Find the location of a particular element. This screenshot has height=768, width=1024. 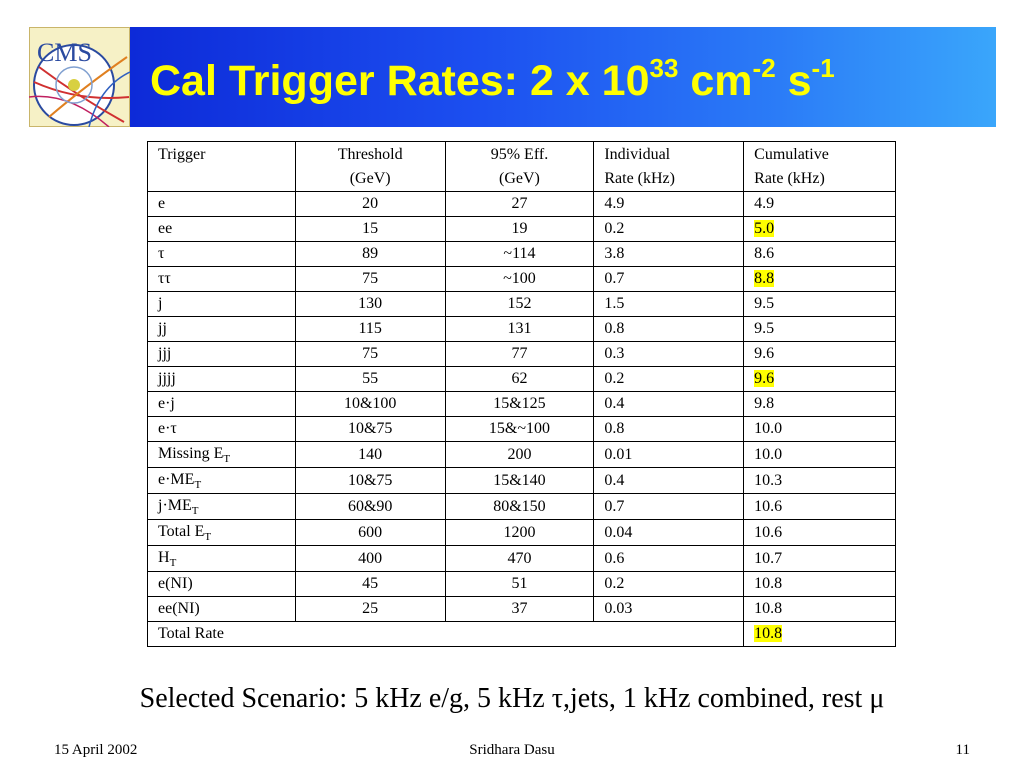

cell-efficiency: 15&140 is located at coordinates (519, 480).